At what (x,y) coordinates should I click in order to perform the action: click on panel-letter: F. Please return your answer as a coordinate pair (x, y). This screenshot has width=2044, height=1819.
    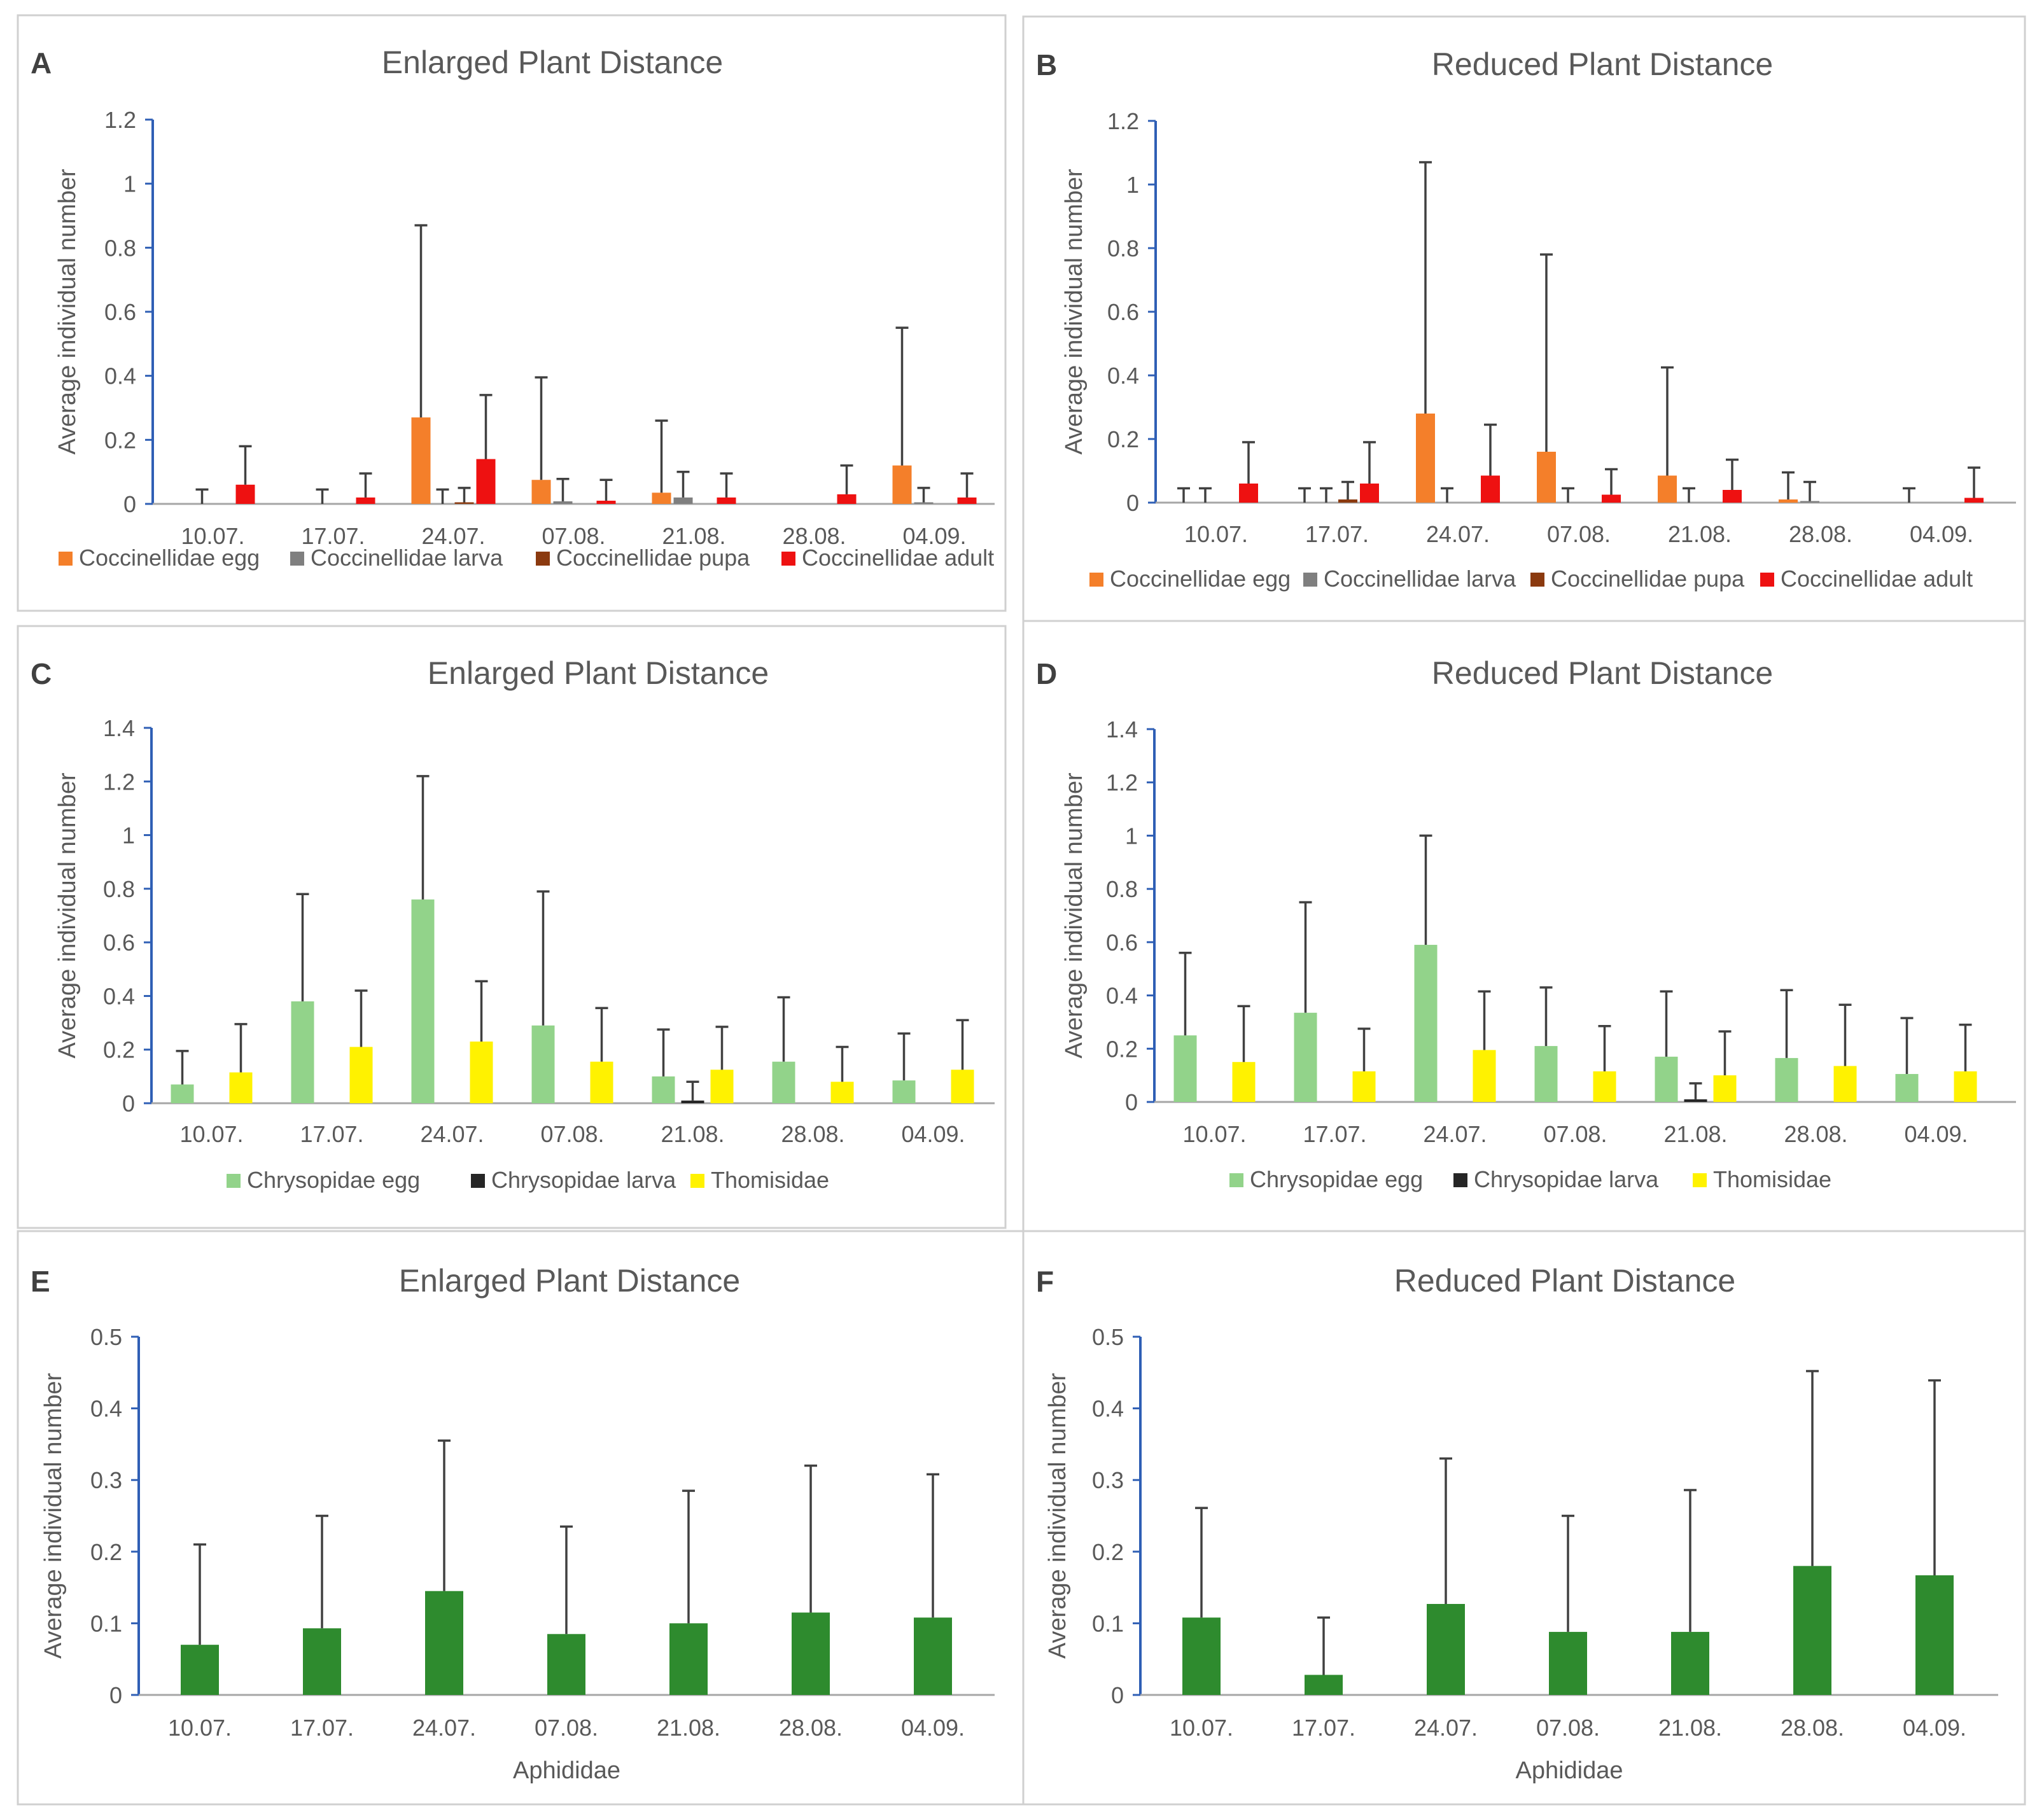
    Looking at the image, I should click on (1045, 1282).